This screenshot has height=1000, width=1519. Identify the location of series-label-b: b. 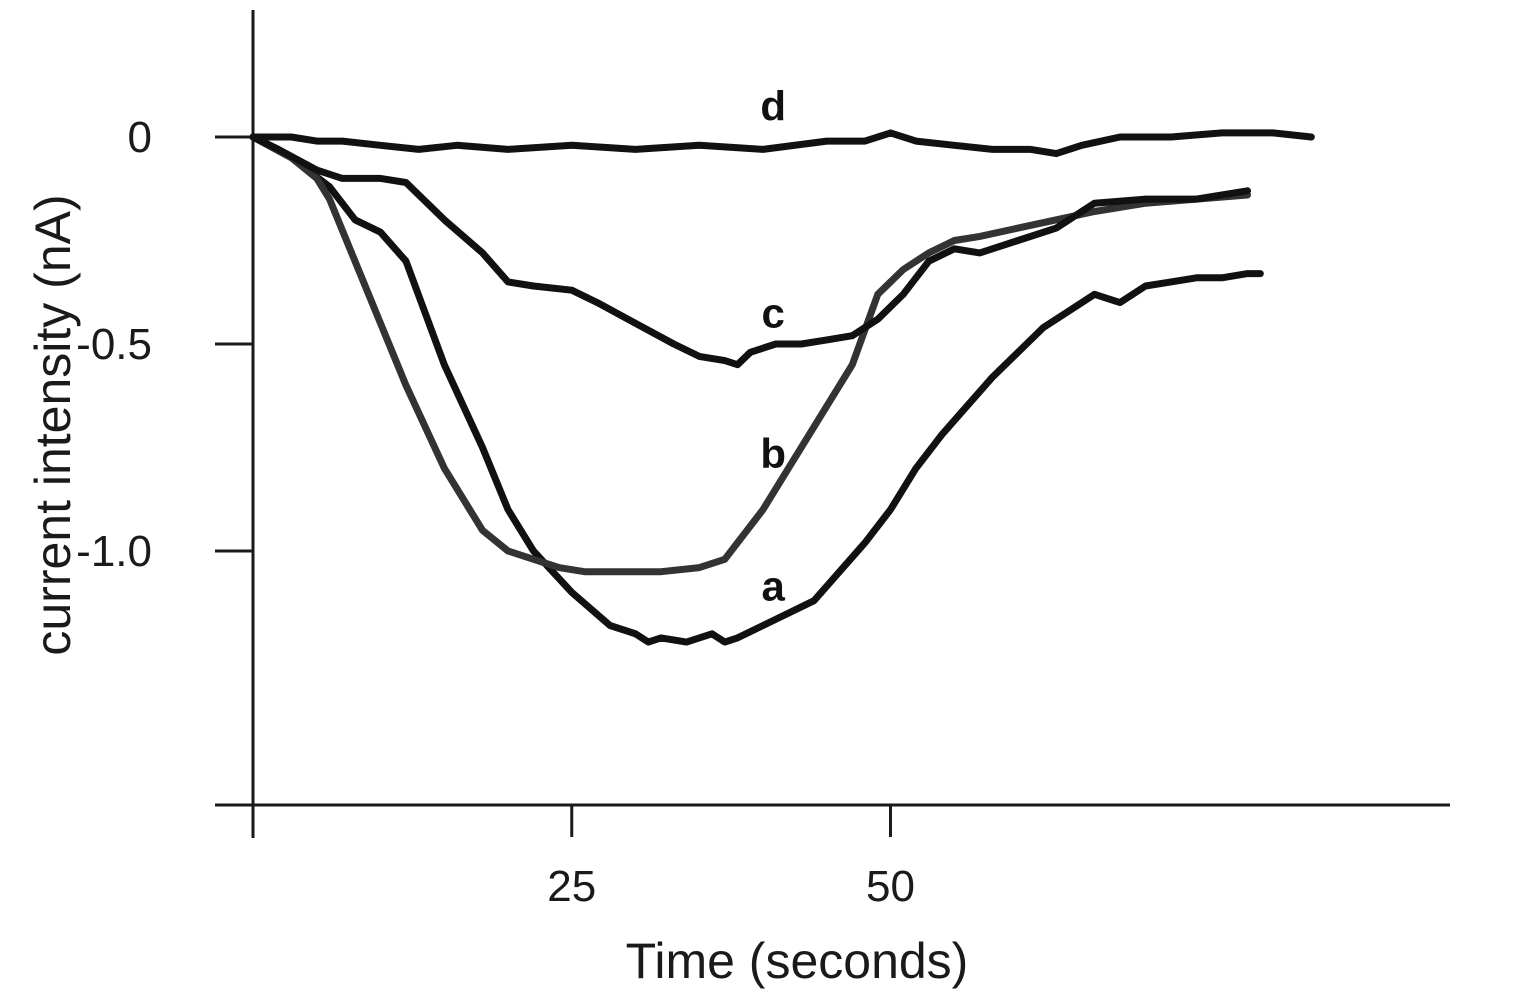
(773, 453).